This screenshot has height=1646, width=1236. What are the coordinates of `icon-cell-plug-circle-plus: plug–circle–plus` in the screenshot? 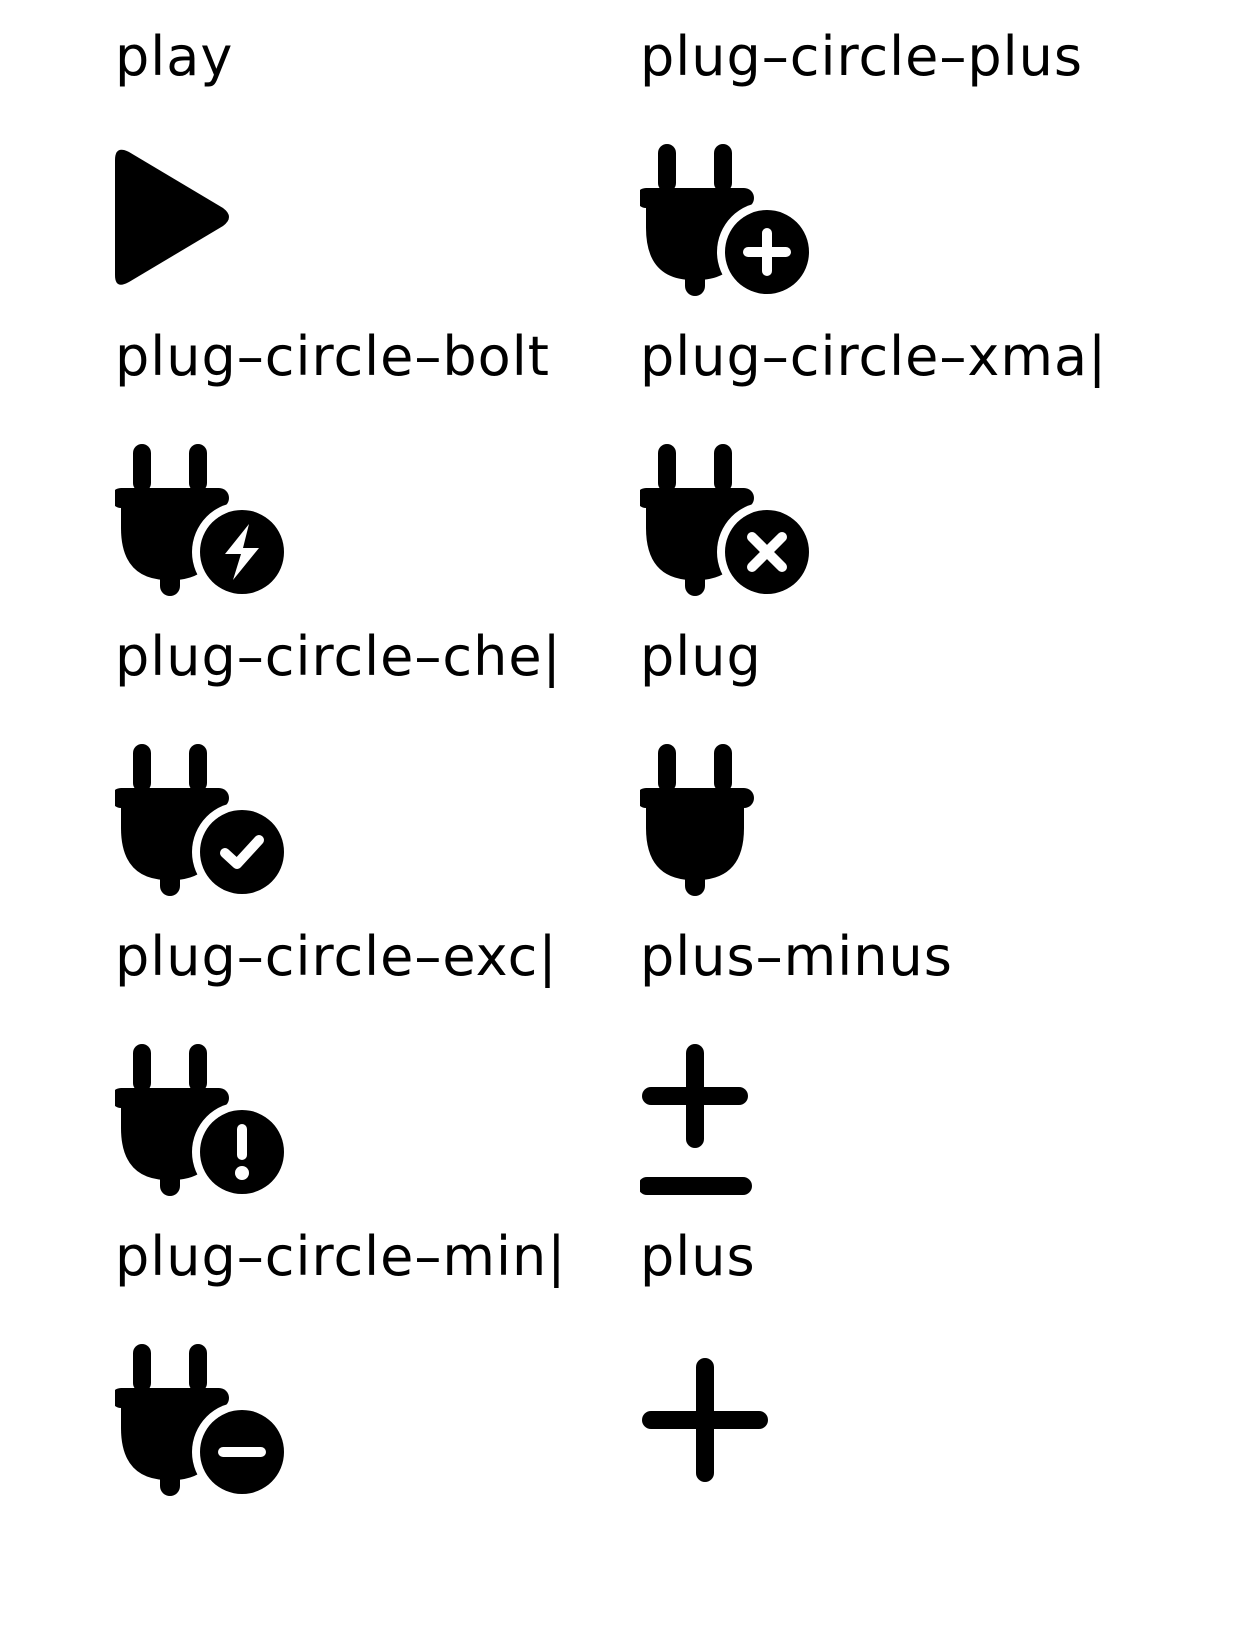 It's located at (875, 155).